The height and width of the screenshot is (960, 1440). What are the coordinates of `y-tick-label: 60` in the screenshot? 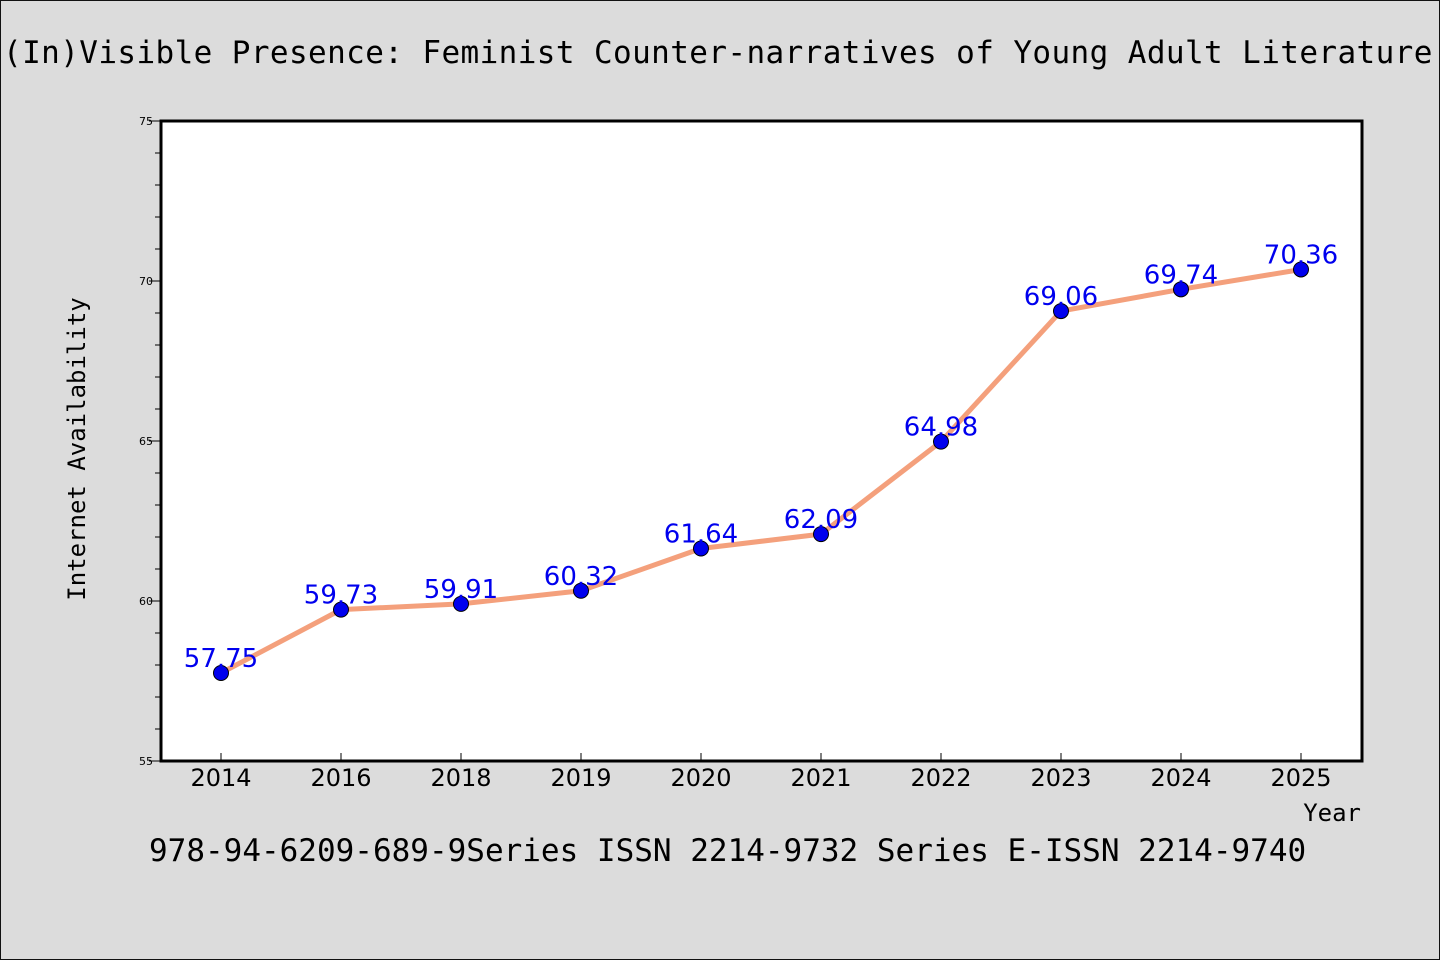 It's located at (146, 601).